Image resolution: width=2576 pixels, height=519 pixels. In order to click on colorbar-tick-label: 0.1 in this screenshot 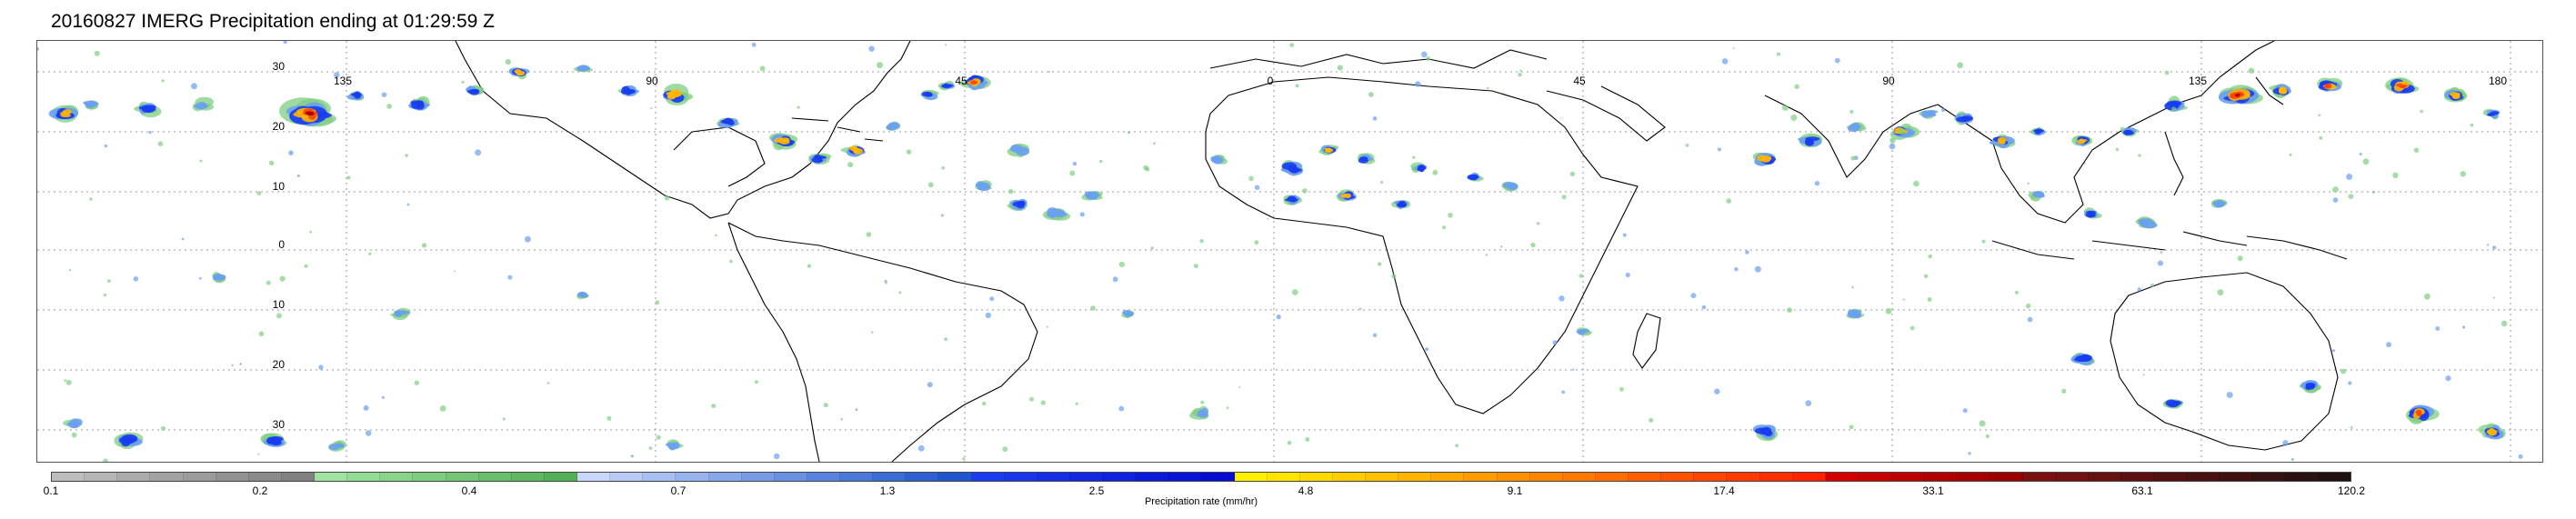, I will do `click(51, 491)`.